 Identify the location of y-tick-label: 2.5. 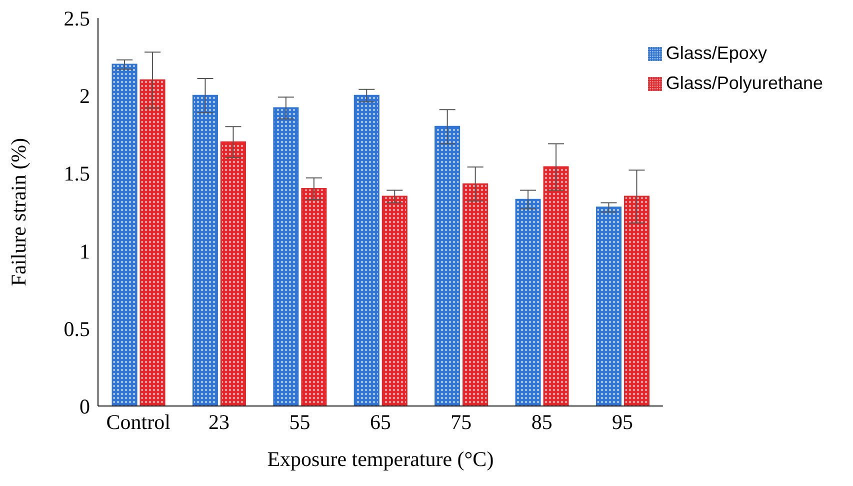
(77, 18).